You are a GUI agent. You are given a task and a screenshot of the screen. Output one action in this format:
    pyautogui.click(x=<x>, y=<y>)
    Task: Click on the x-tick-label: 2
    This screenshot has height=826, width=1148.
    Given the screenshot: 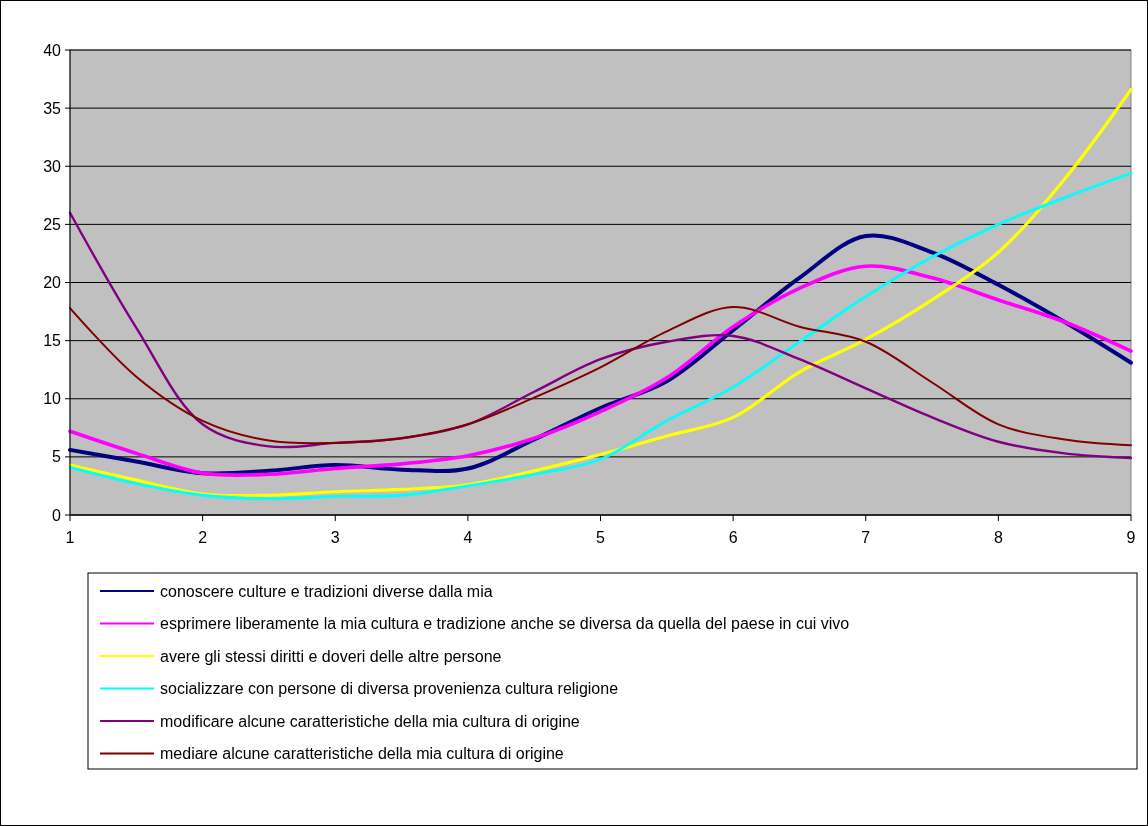 What is the action you would take?
    pyautogui.click(x=203, y=537)
    